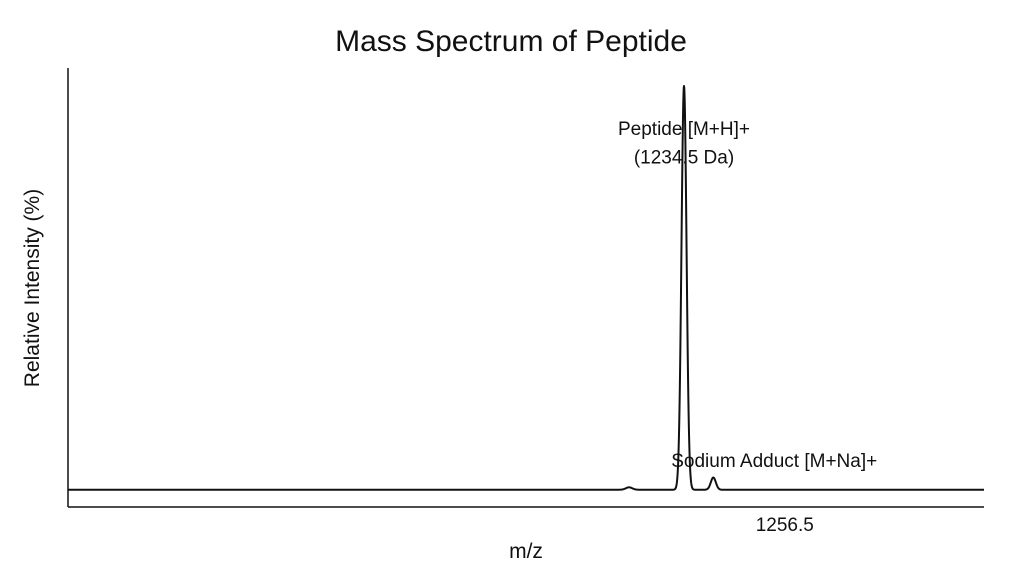  I want to click on peak-annotation: Peptide [M+H]+, so click(684, 129).